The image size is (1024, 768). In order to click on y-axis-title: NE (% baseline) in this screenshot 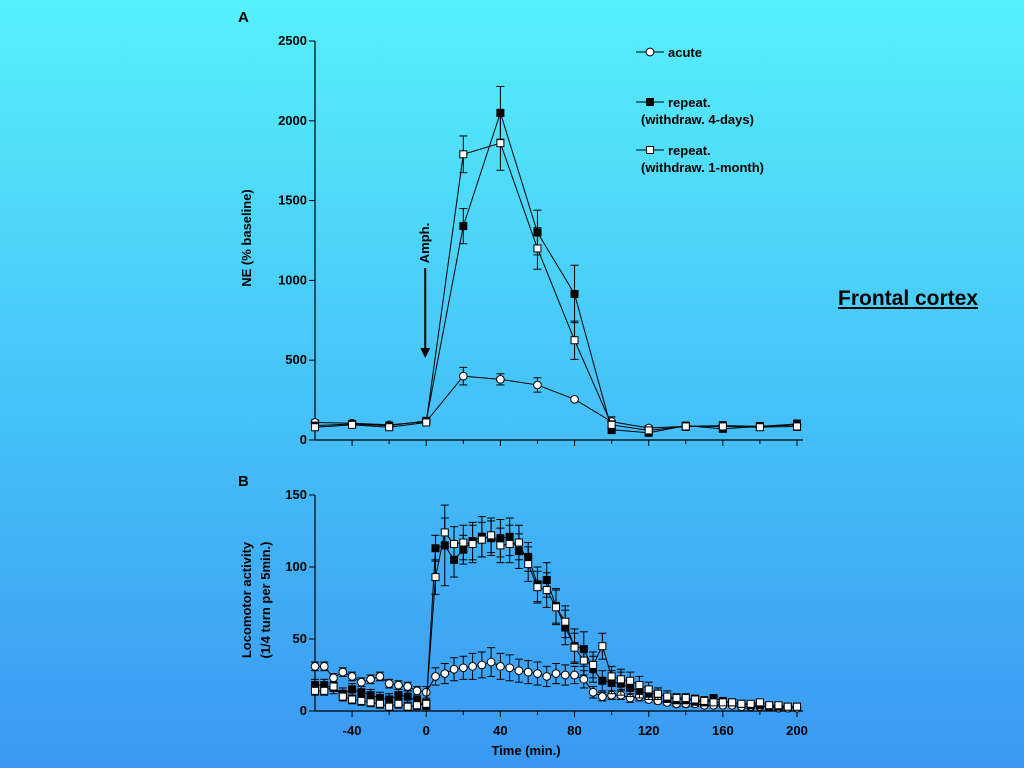, I will do `click(246, 238)`.